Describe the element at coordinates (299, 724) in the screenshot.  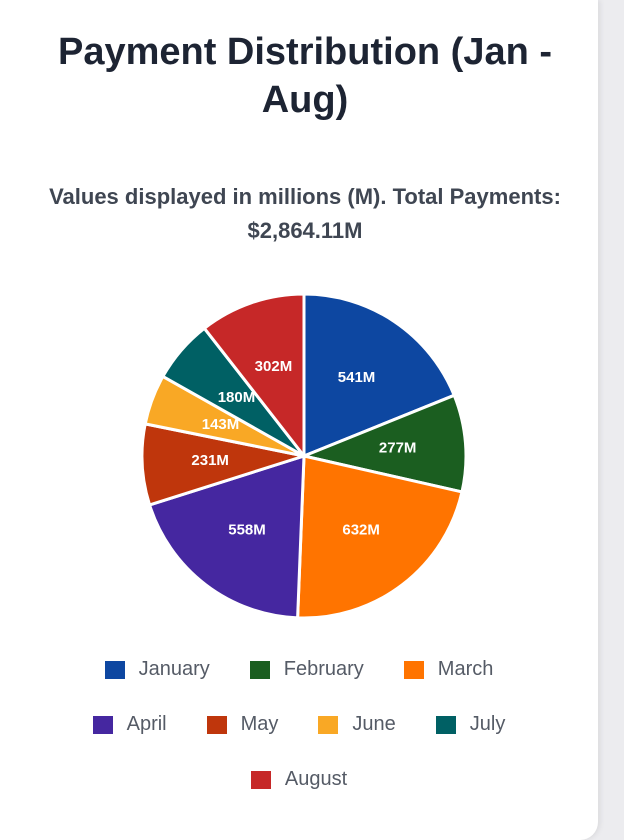
I see `legend-row-2: April May June July` at that location.